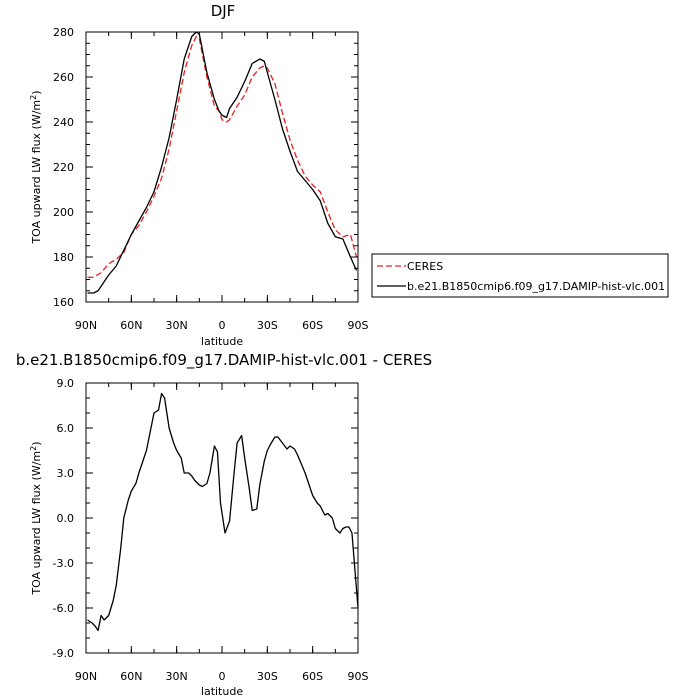  Describe the element at coordinates (36, 443) in the screenshot. I see `bottom-y-axis-label-close: )` at that location.